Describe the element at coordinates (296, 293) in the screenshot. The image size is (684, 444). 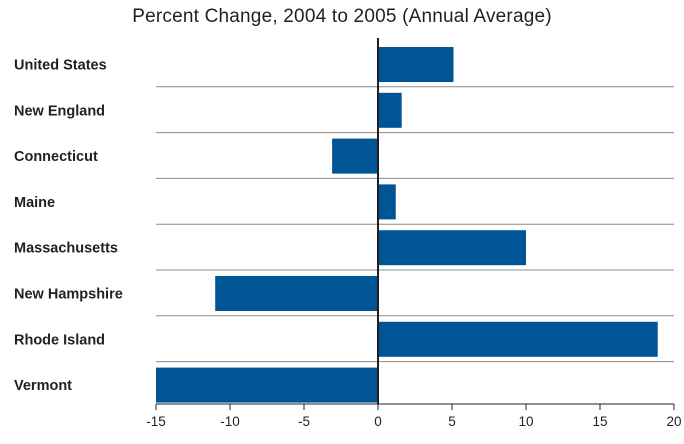
I see `bar-new-hampshire` at that location.